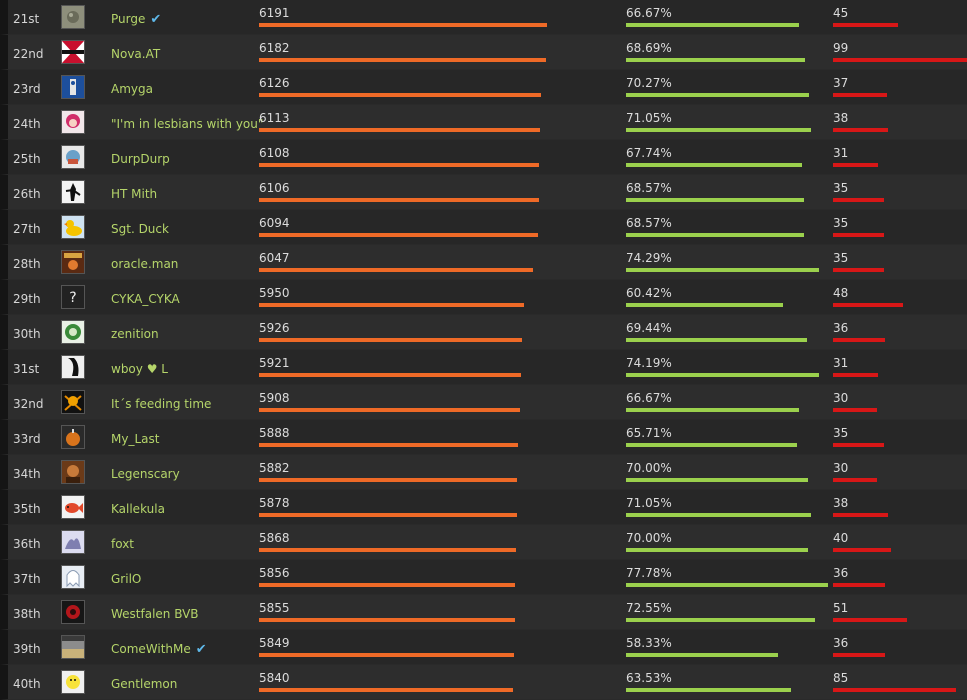 The width and height of the screenshot is (967, 700). What do you see at coordinates (73, 122) in the screenshot?
I see `anime-girl-icon` at bounding box center [73, 122].